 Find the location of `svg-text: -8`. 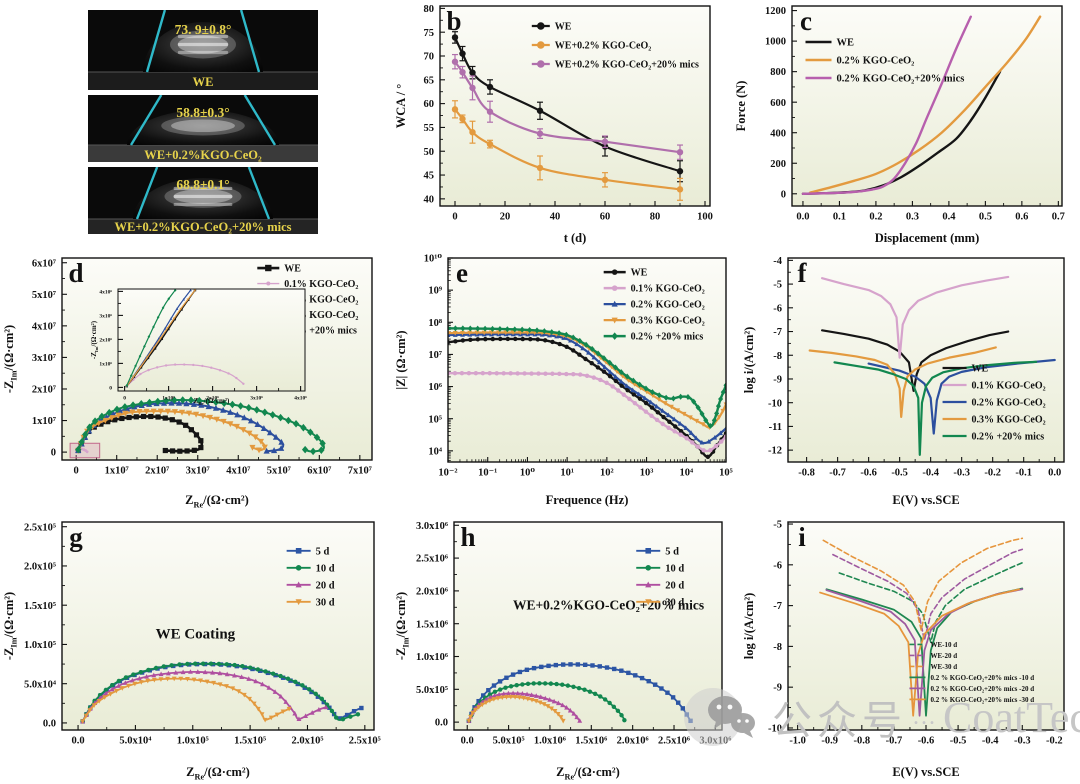

svg-text: -8 is located at coordinates (777, 647).